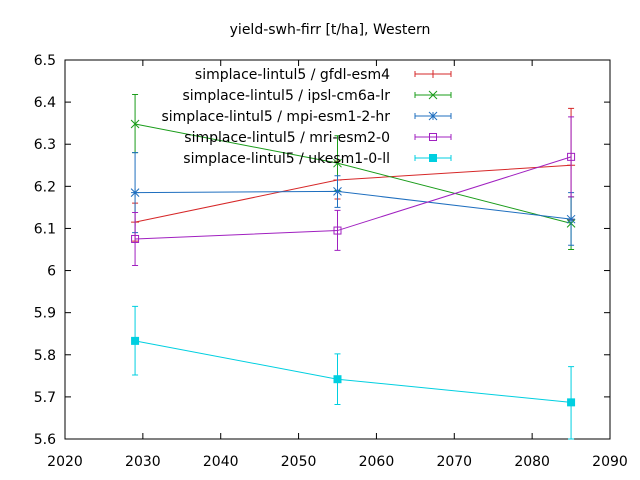 This screenshot has height=480, width=640. I want to click on x-tick-label: 2090, so click(610, 462).